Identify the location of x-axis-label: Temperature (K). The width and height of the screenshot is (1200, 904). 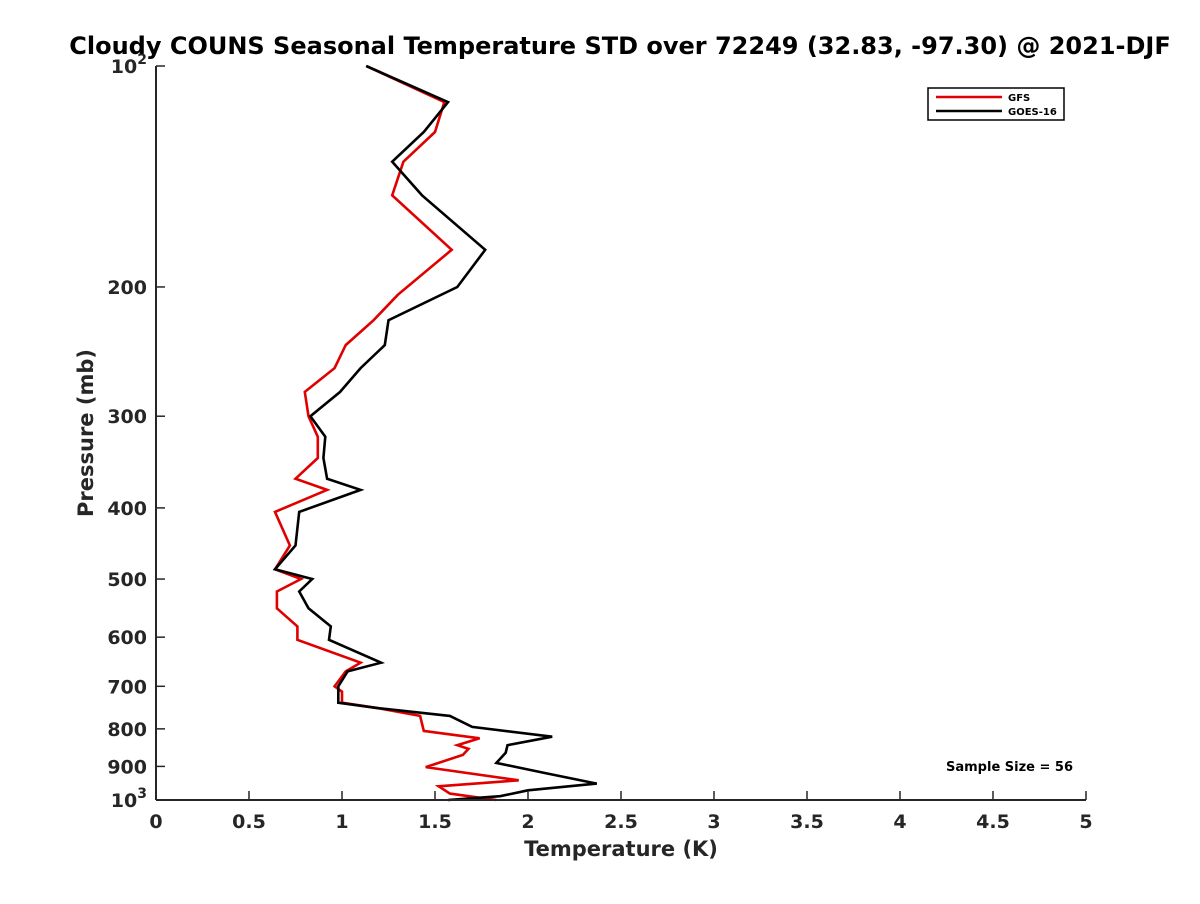
(621, 849).